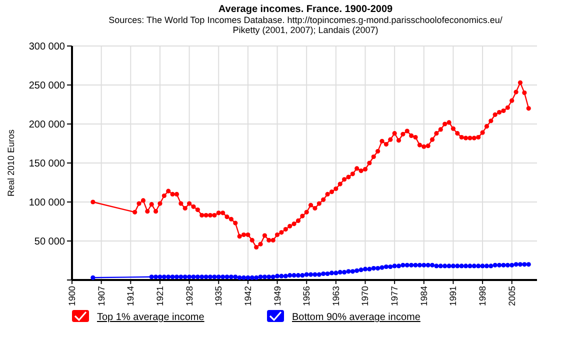 This screenshot has height=339, width=579. What do you see at coordinates (159, 296) in the screenshot?
I see `x-tick-label: 1921` at bounding box center [159, 296].